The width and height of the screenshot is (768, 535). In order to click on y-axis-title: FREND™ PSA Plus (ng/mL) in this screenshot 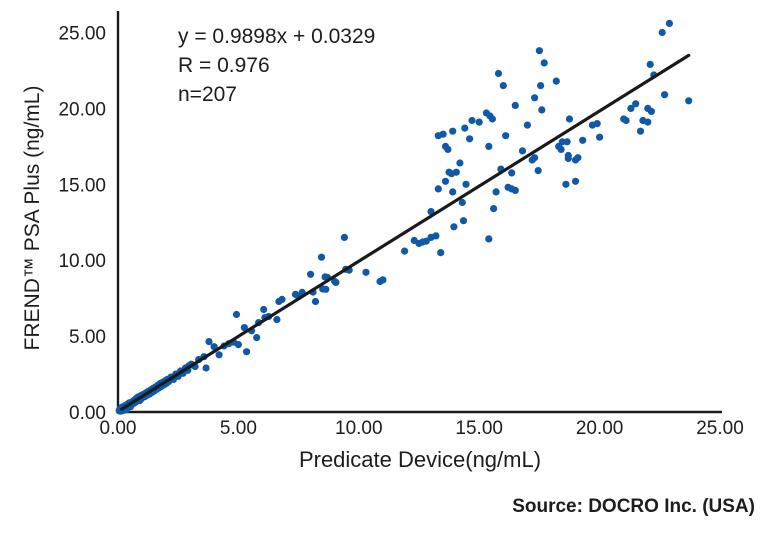, I will do `click(32, 218)`.